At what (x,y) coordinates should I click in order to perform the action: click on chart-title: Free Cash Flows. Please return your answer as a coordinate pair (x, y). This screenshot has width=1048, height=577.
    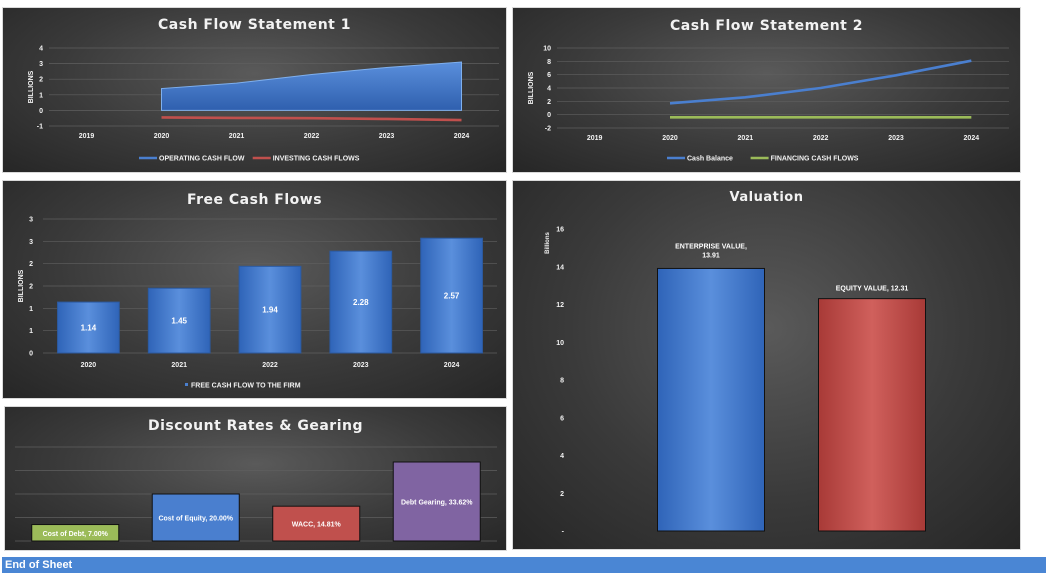
    Looking at the image, I should click on (254, 200).